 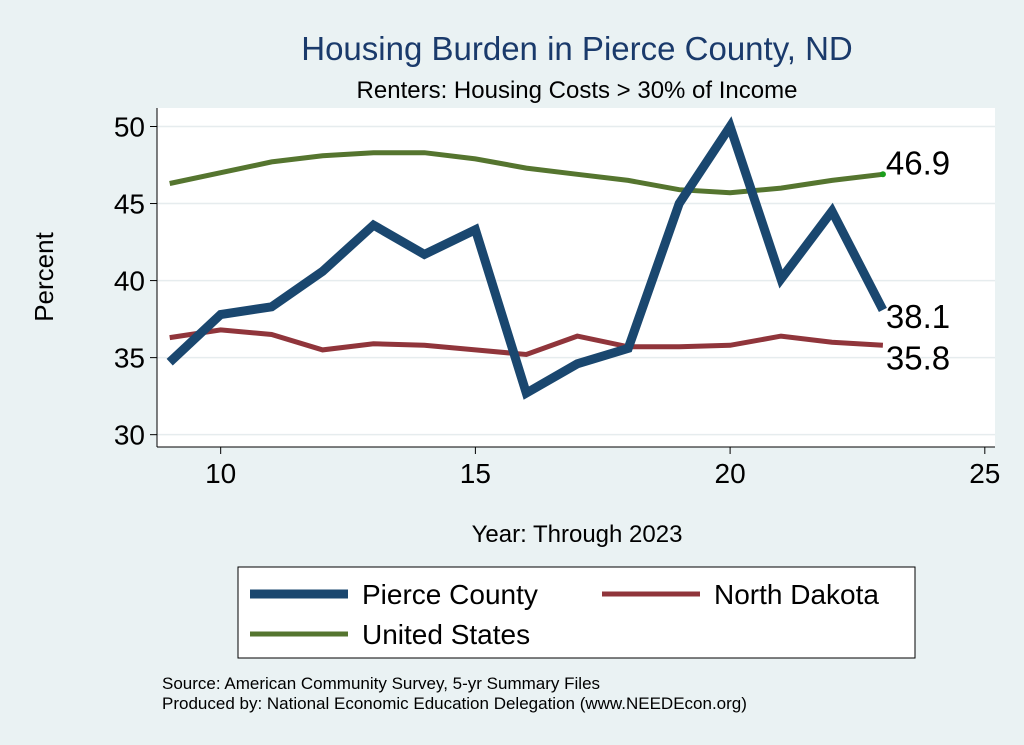 What do you see at coordinates (129, 204) in the screenshot?
I see `y-tick-label: 45` at bounding box center [129, 204].